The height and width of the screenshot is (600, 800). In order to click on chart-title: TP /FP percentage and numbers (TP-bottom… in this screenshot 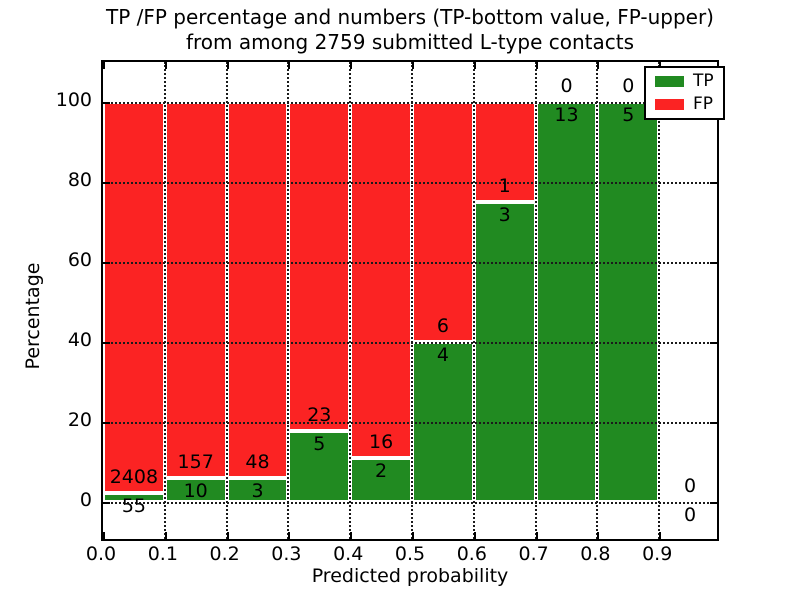, I will do `click(410, 30)`.